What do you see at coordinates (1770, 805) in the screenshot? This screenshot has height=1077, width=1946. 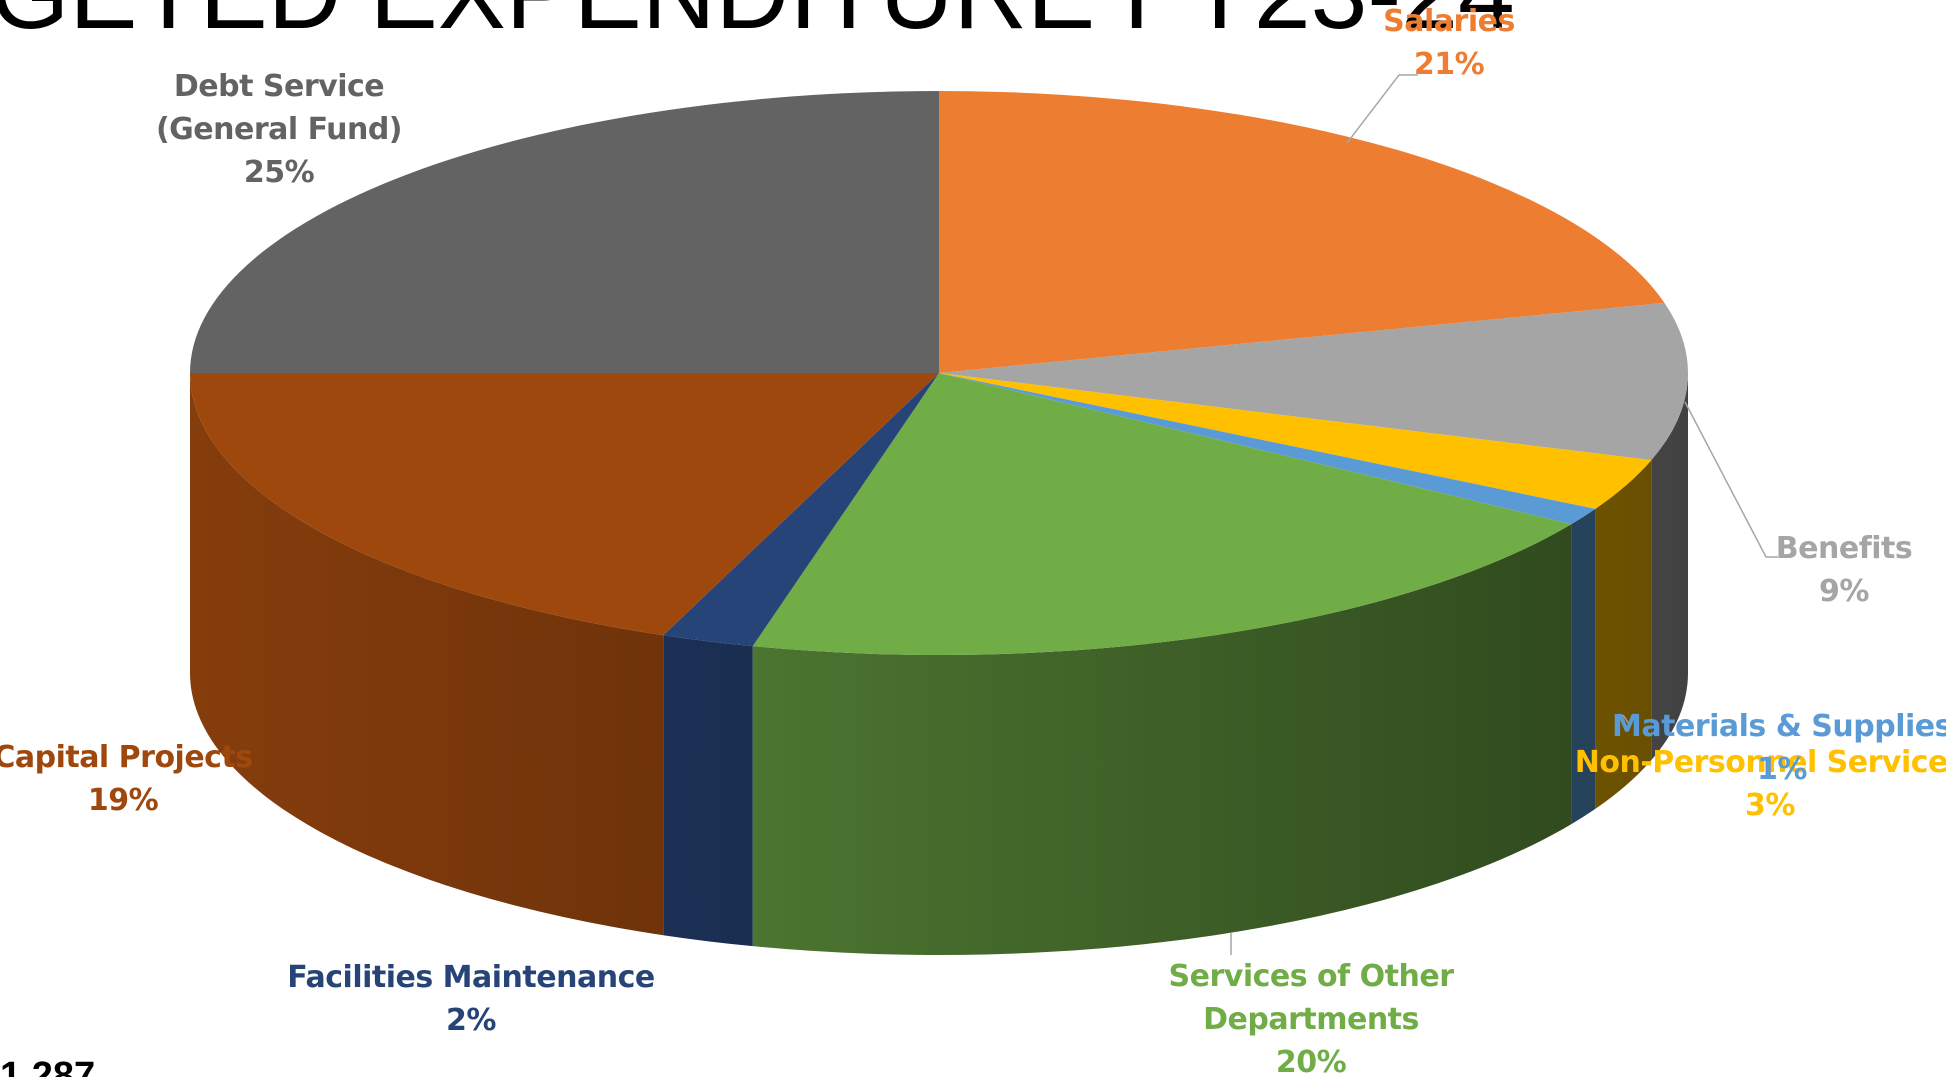 I see `value-label: 3%` at bounding box center [1770, 805].